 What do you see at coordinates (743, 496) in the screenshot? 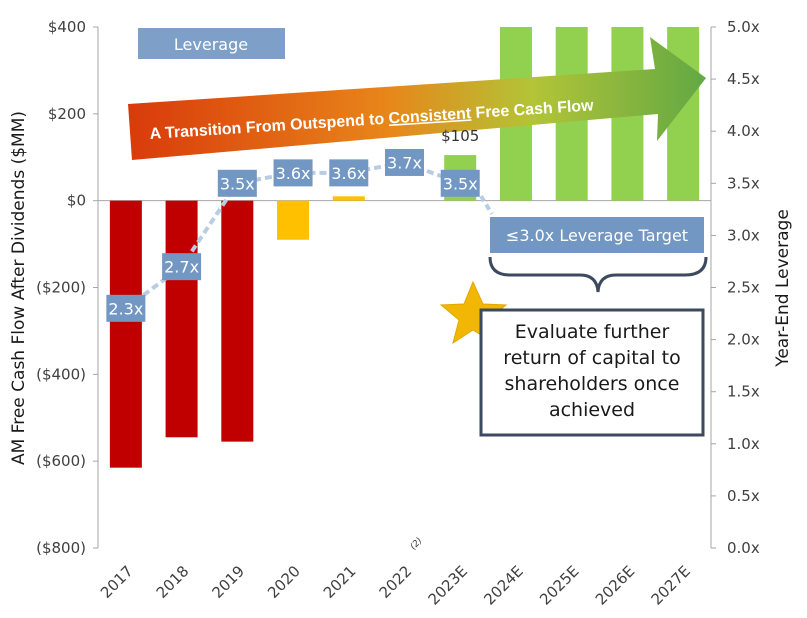
I see `y2-tick-label: 0.5x` at bounding box center [743, 496].